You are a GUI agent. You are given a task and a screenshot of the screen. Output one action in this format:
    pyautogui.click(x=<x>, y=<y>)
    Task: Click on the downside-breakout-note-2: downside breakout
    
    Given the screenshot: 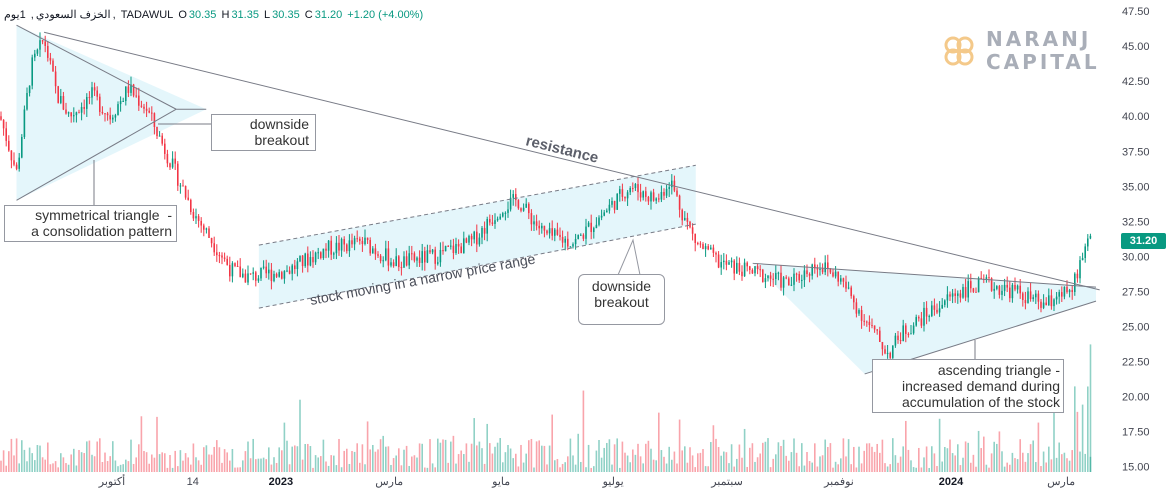 What is the action you would take?
    pyautogui.click(x=621, y=299)
    